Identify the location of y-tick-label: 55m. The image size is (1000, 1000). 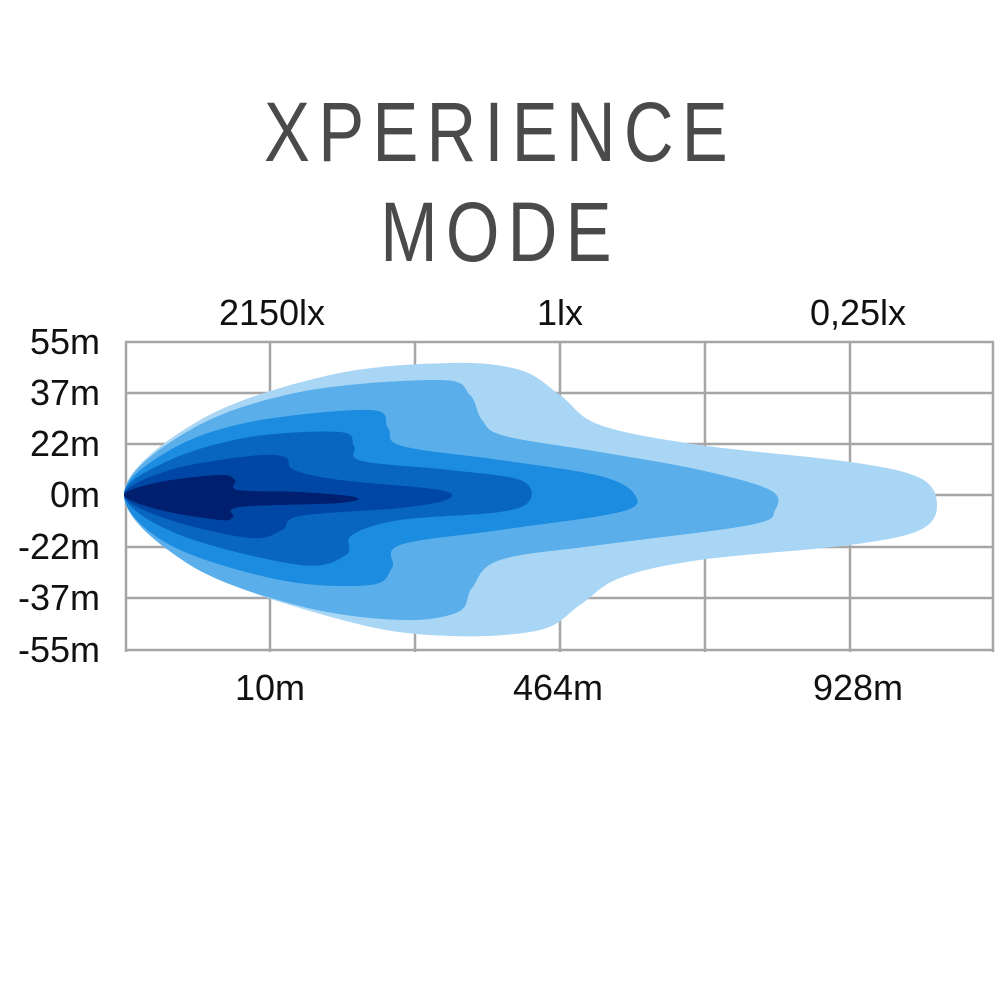
(65, 341).